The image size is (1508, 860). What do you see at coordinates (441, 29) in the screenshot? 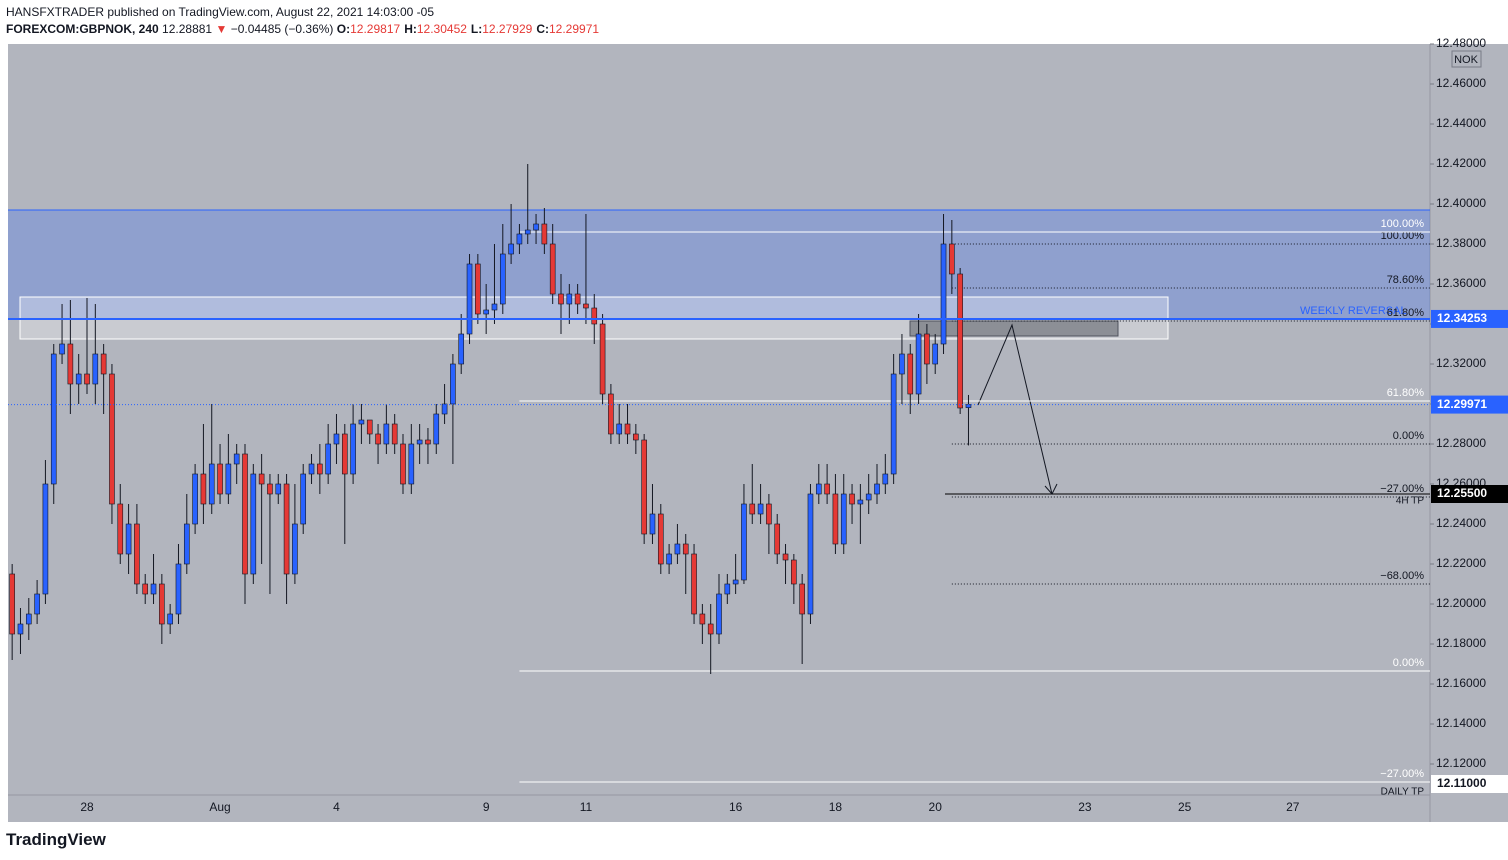
I see `ohlc-value: 12.30452` at bounding box center [441, 29].